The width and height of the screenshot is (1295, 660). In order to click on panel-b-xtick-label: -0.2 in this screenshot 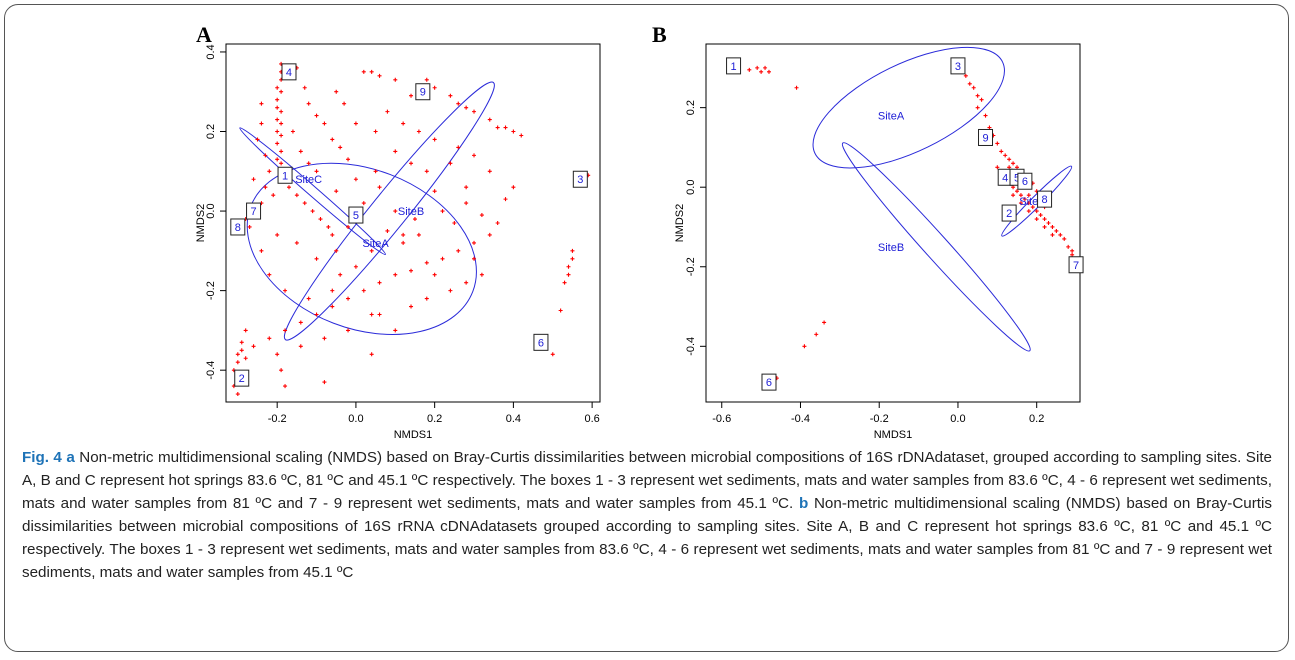, I will do `click(879, 419)`.